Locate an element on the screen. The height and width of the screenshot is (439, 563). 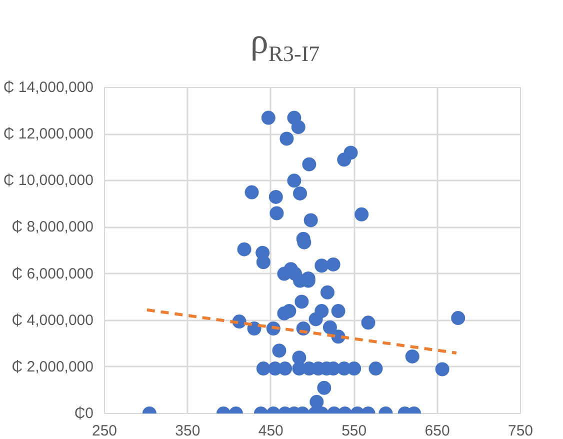
x-tick-label: 250 is located at coordinates (105, 430).